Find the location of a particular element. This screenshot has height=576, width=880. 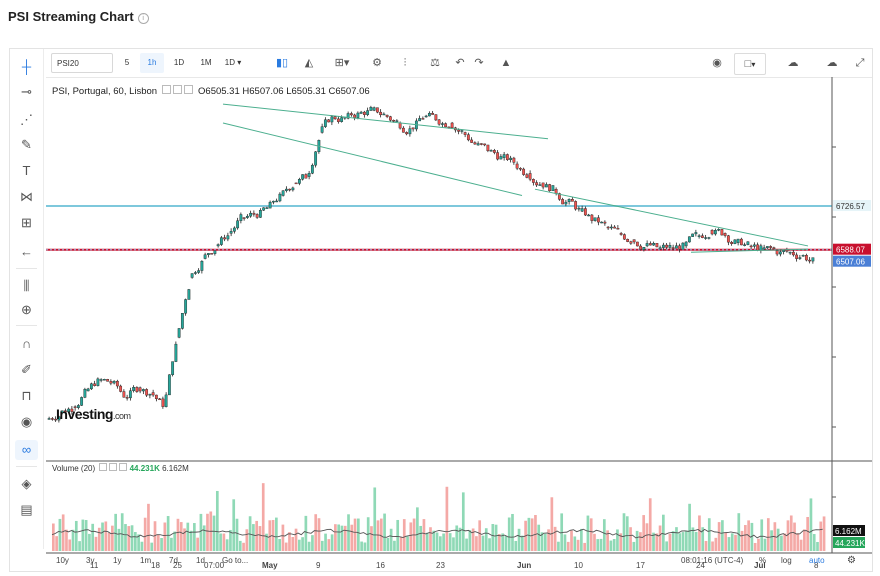

magnet-icon: ∩ is located at coordinates (26, 343).